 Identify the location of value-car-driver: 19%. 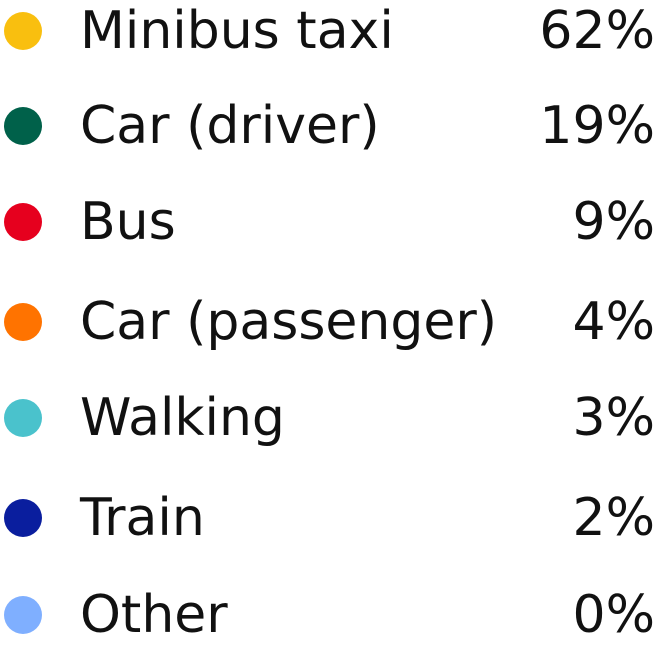
(597, 126).